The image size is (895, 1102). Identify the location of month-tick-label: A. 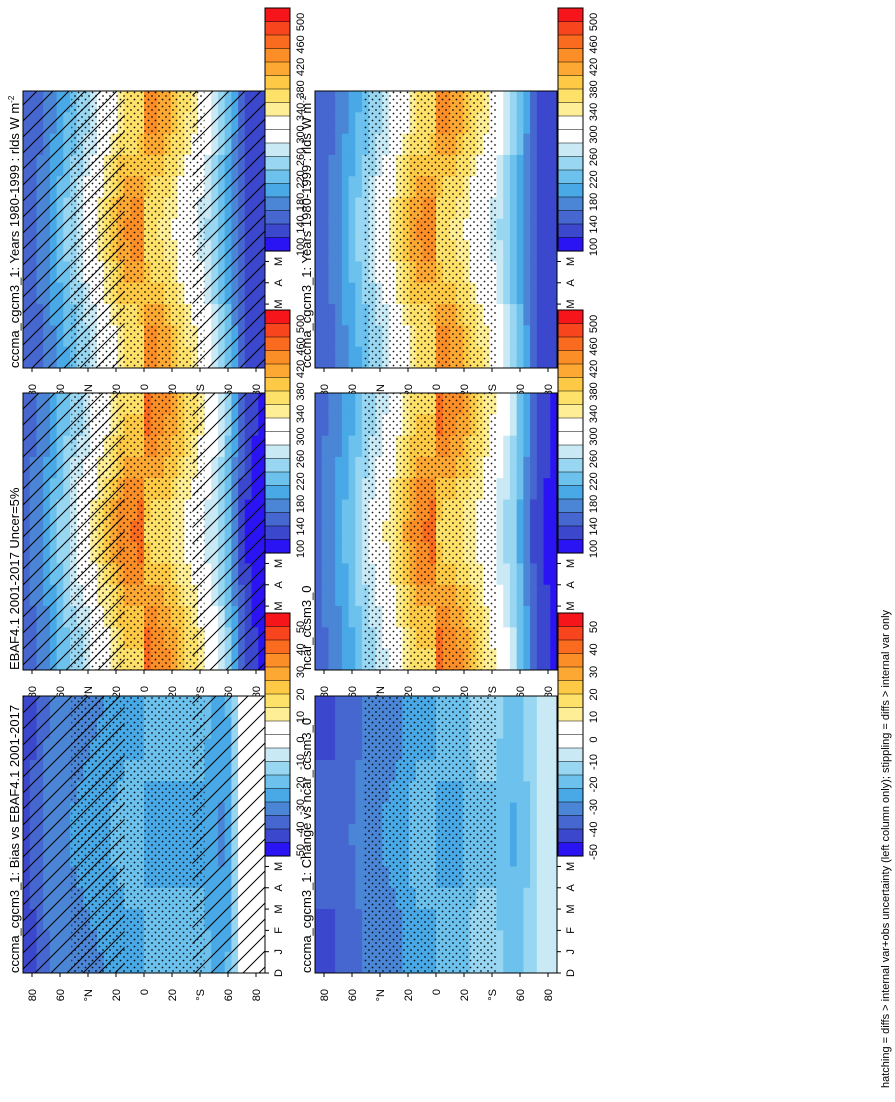
(571, 282).